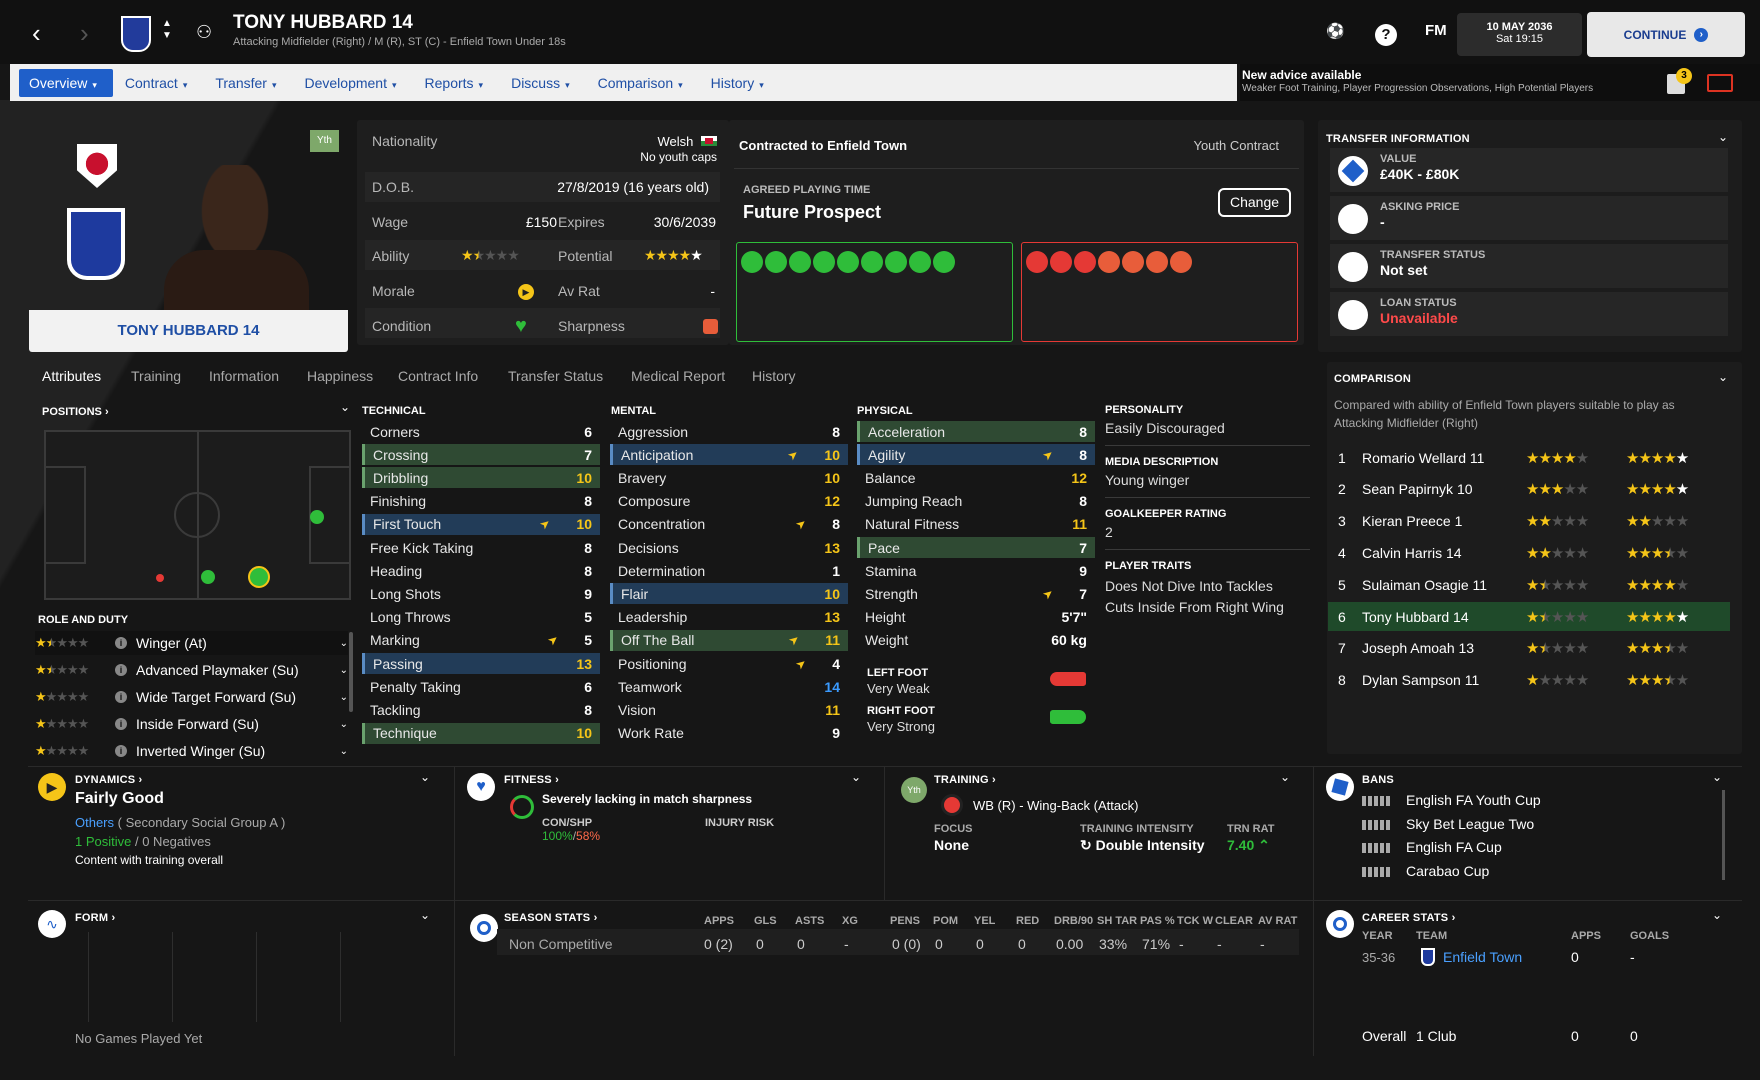 The image size is (1760, 1080). What do you see at coordinates (1409, 918) in the screenshot?
I see `career-title: CAREER STATS ›` at bounding box center [1409, 918].